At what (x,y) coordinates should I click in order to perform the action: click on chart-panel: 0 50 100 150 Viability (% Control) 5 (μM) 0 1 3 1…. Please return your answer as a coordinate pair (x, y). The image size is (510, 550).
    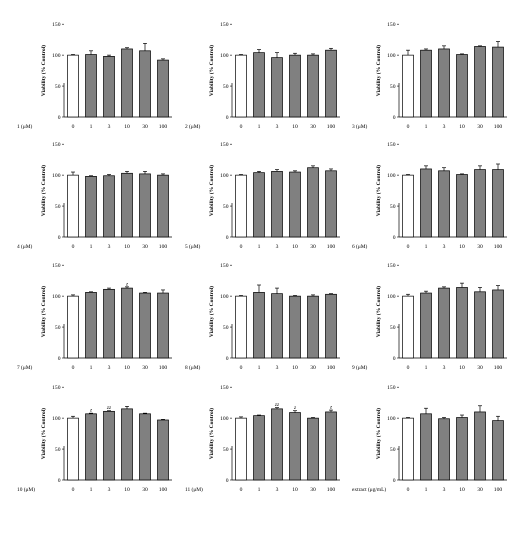
    Looking at the image, I should click on (262, 196).